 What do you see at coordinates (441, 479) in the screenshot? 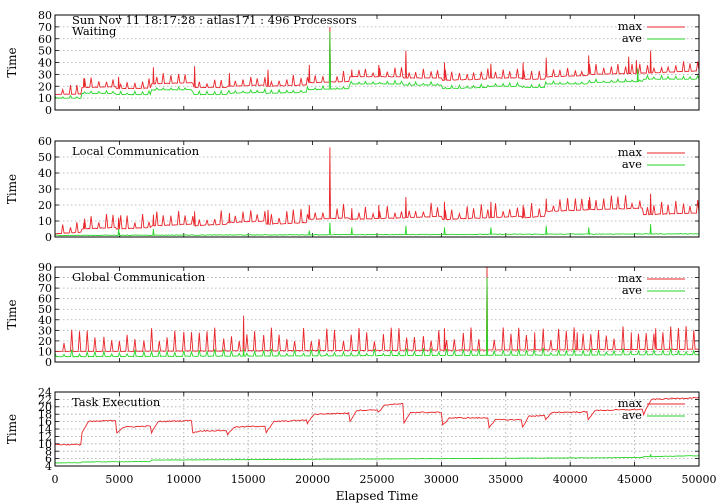
I see `x-tick-label: 30000` at bounding box center [441, 479].